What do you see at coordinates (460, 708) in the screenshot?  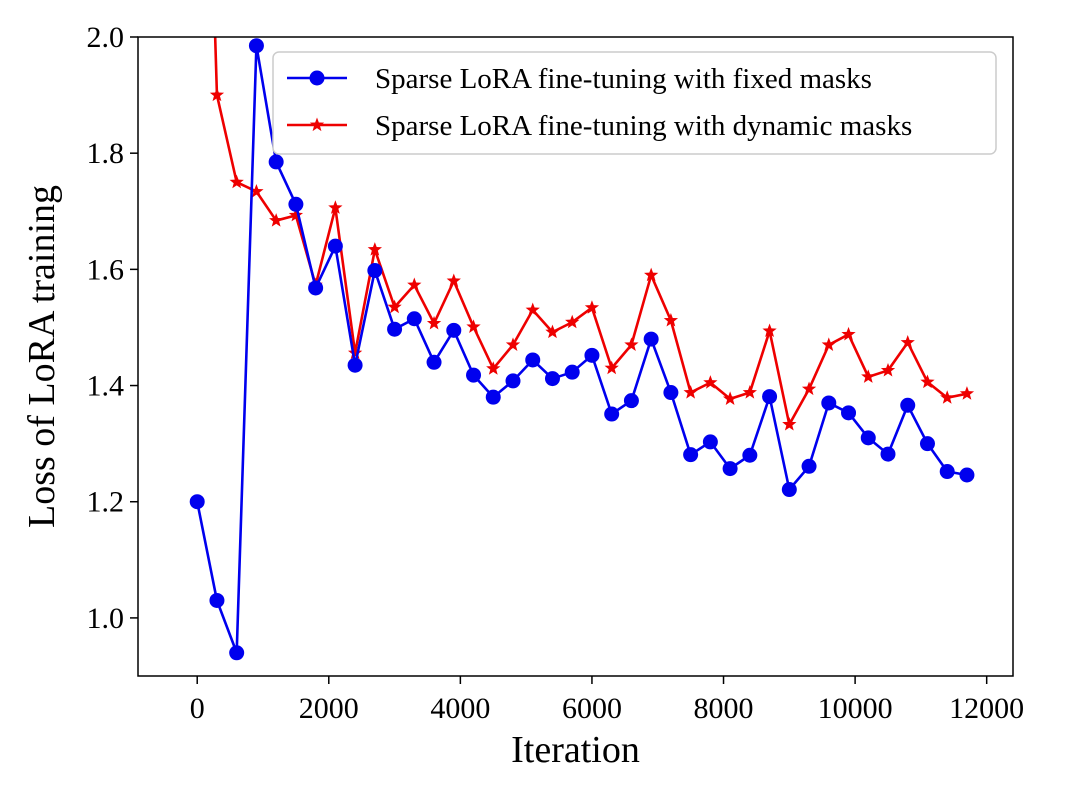 I see `x-tick-label: 4000` at bounding box center [460, 708].